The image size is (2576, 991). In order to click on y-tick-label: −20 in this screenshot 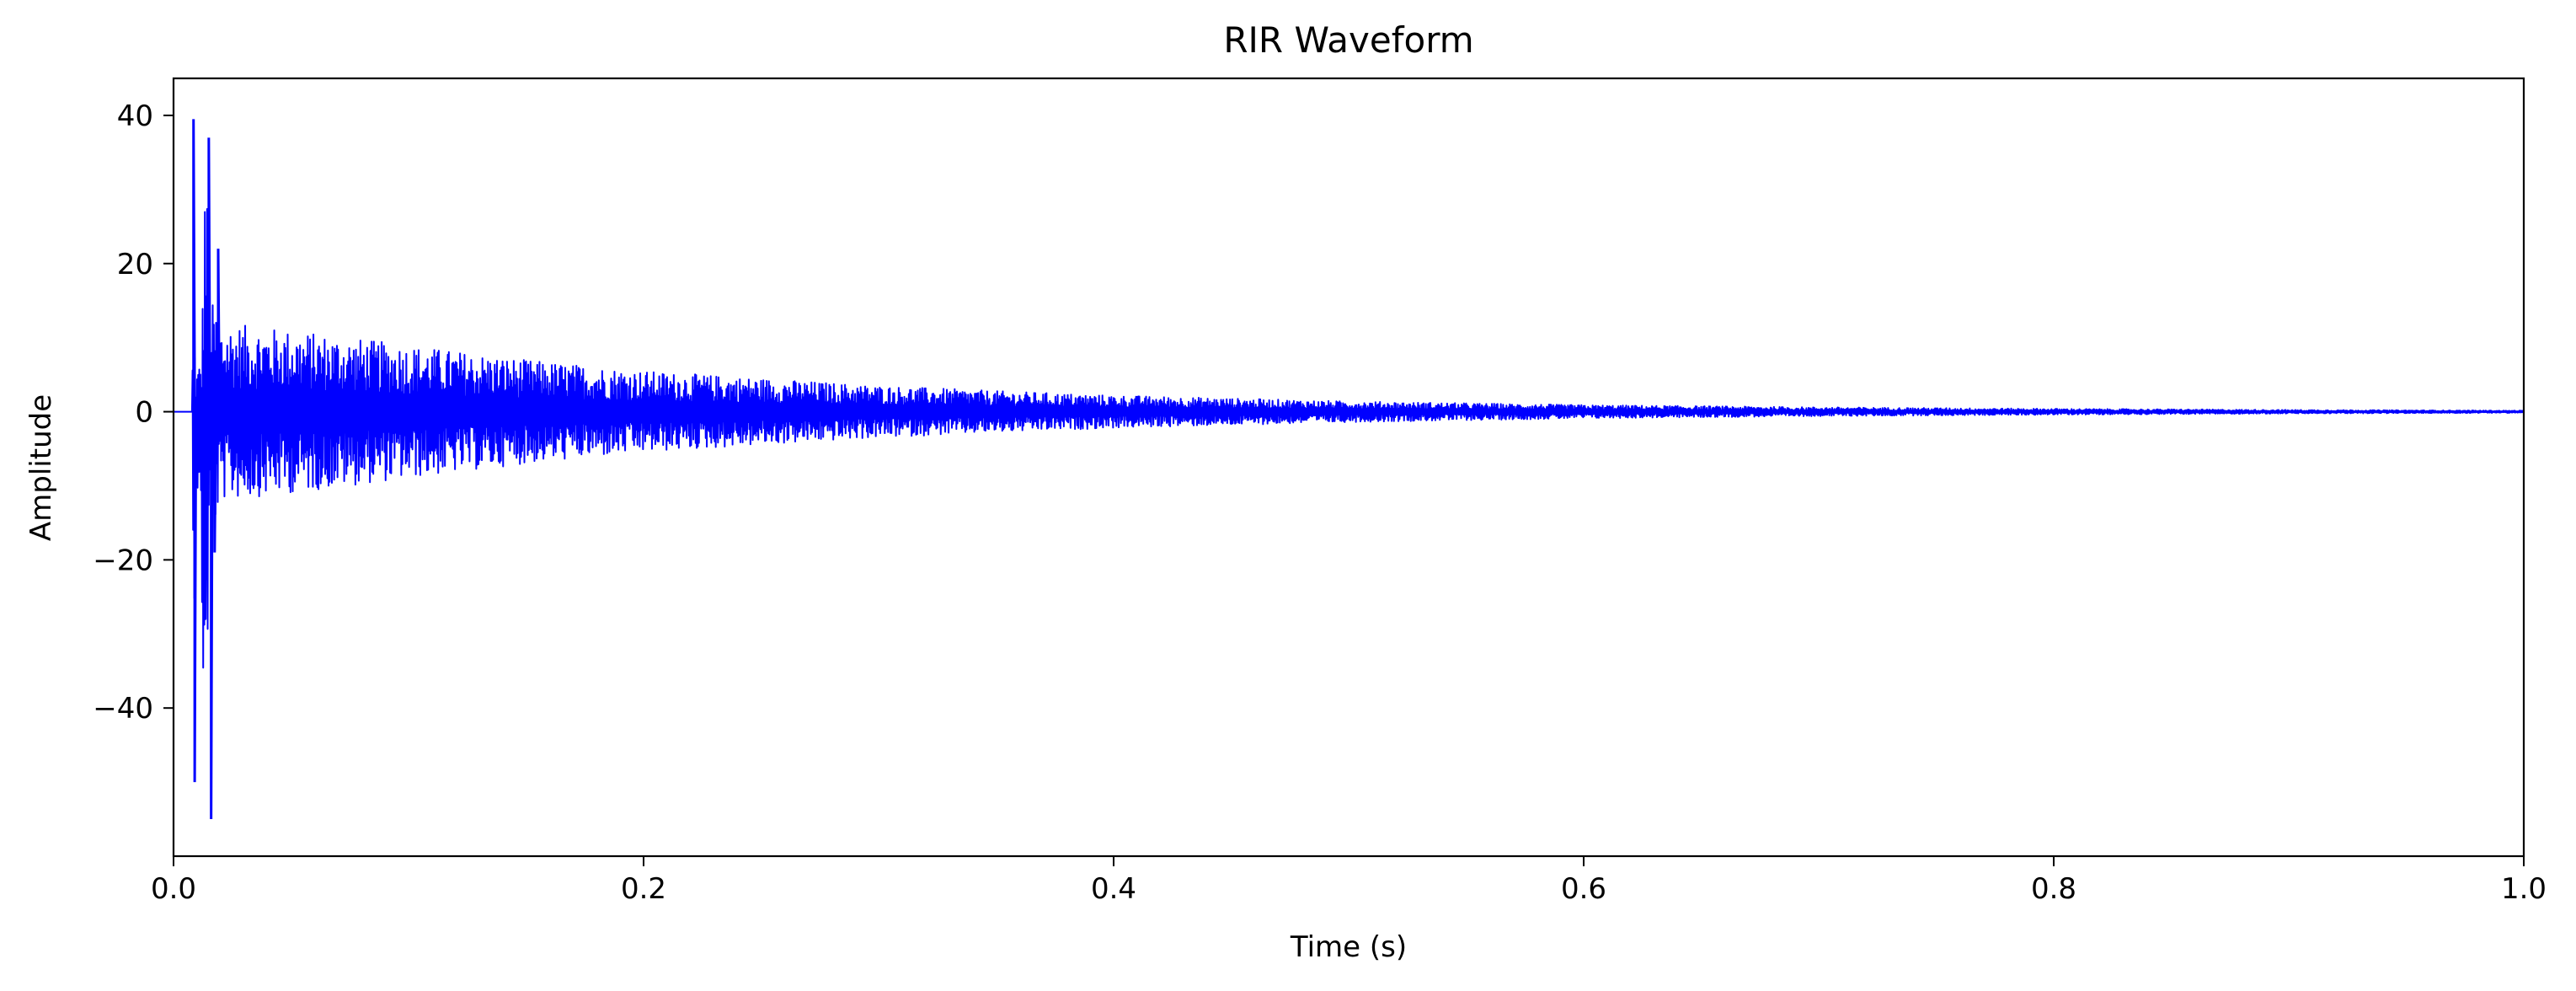, I will do `click(123, 561)`.